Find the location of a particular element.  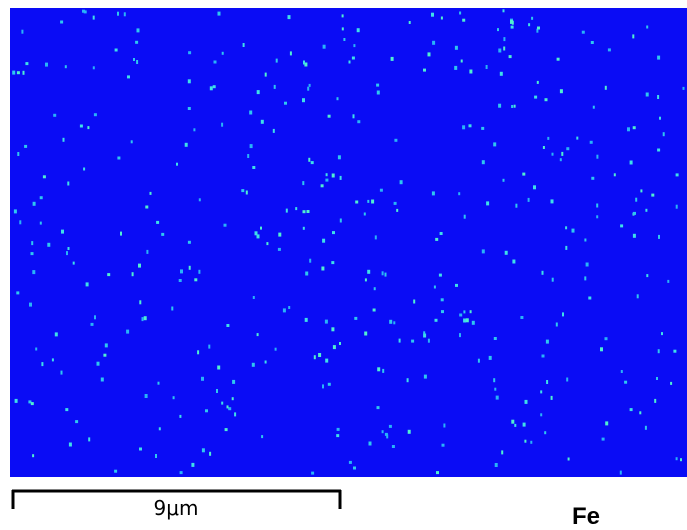

scale-bar: 9μm is located at coordinates (176, 504).